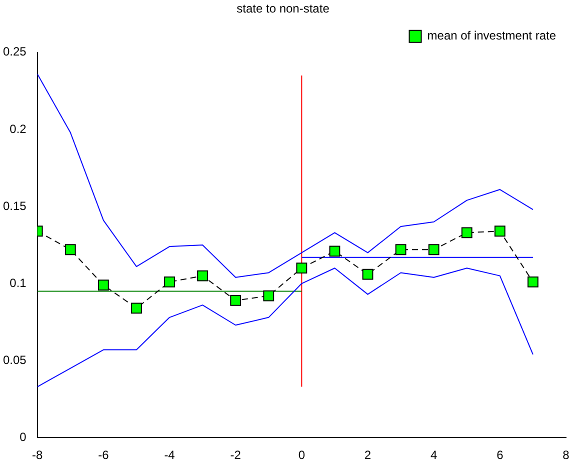 The width and height of the screenshot is (574, 466). Describe the element at coordinates (18, 283) in the screenshot. I see `y-tick-label: 0.1` at that location.